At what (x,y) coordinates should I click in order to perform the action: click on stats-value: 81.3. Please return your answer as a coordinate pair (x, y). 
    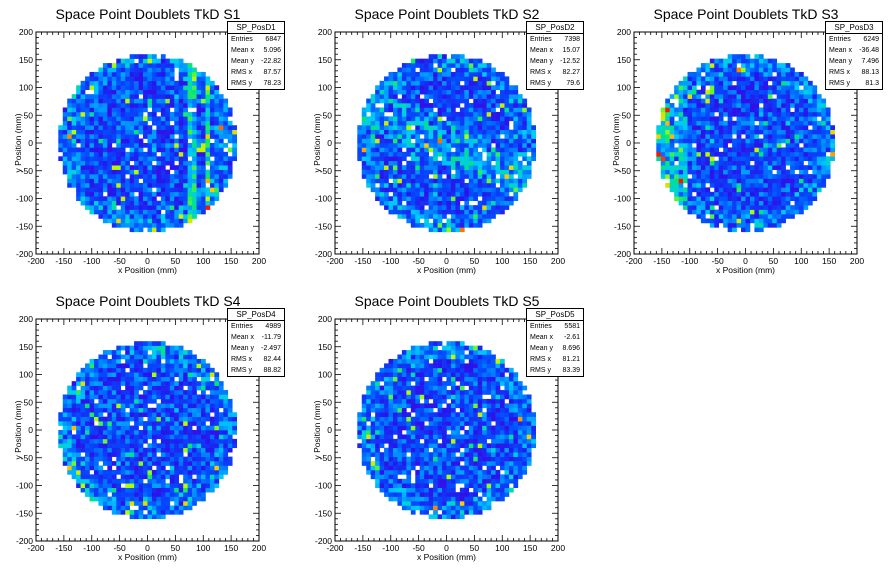
    Looking at the image, I should click on (872, 83).